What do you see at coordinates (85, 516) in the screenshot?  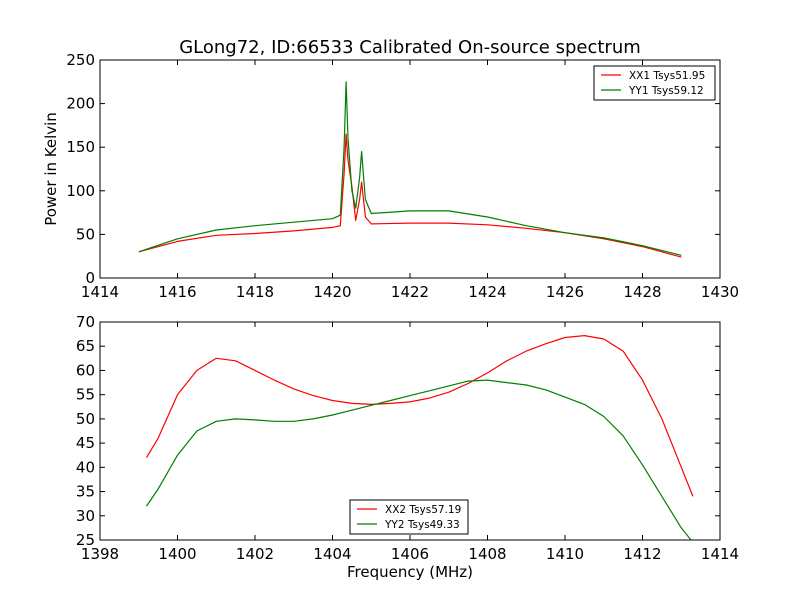 I see `y-tick-label: 30` at bounding box center [85, 516].